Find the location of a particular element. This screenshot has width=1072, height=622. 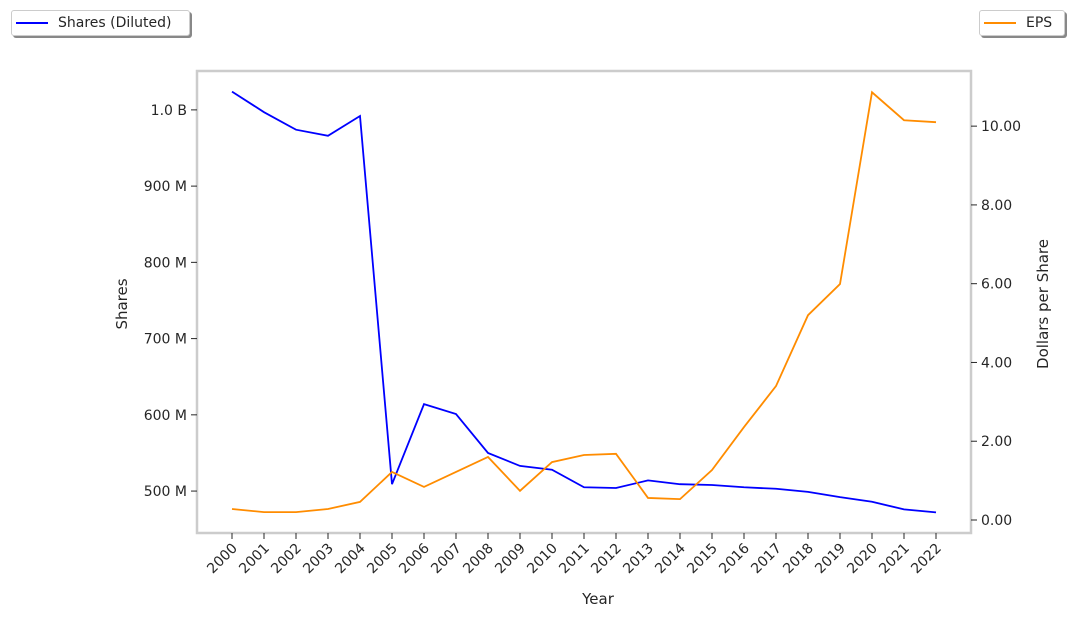

x-tick-label: 2000 is located at coordinates (222, 559).